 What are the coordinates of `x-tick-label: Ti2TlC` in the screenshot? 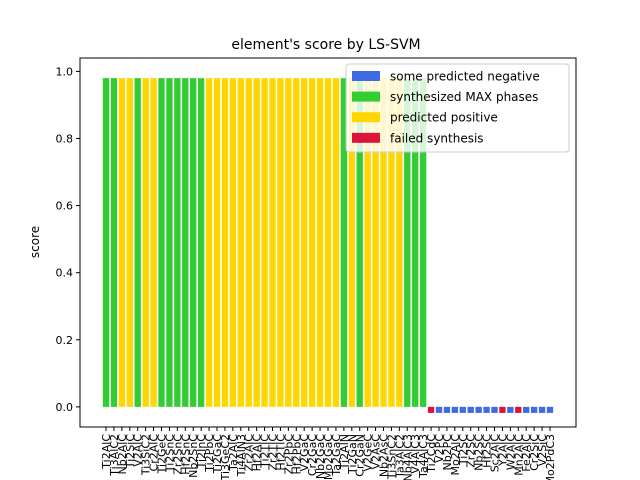 It's located at (265, 451).